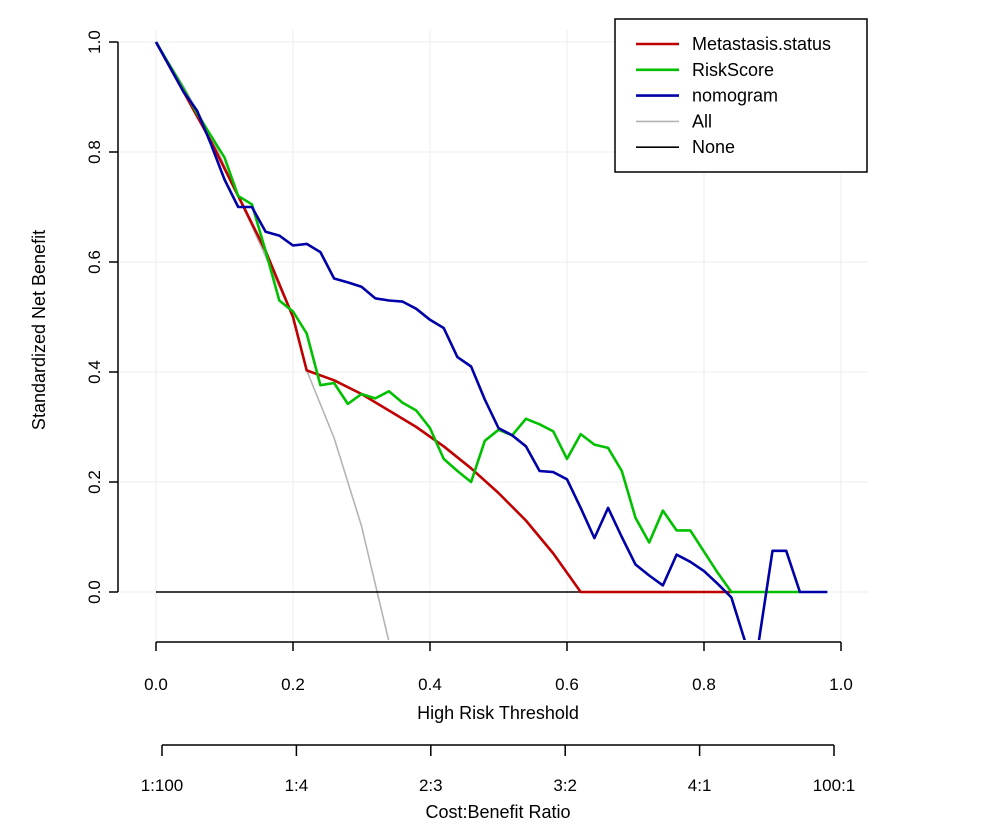 The image size is (989, 829). I want to click on x-tick-label: 0.4, so click(430, 684).